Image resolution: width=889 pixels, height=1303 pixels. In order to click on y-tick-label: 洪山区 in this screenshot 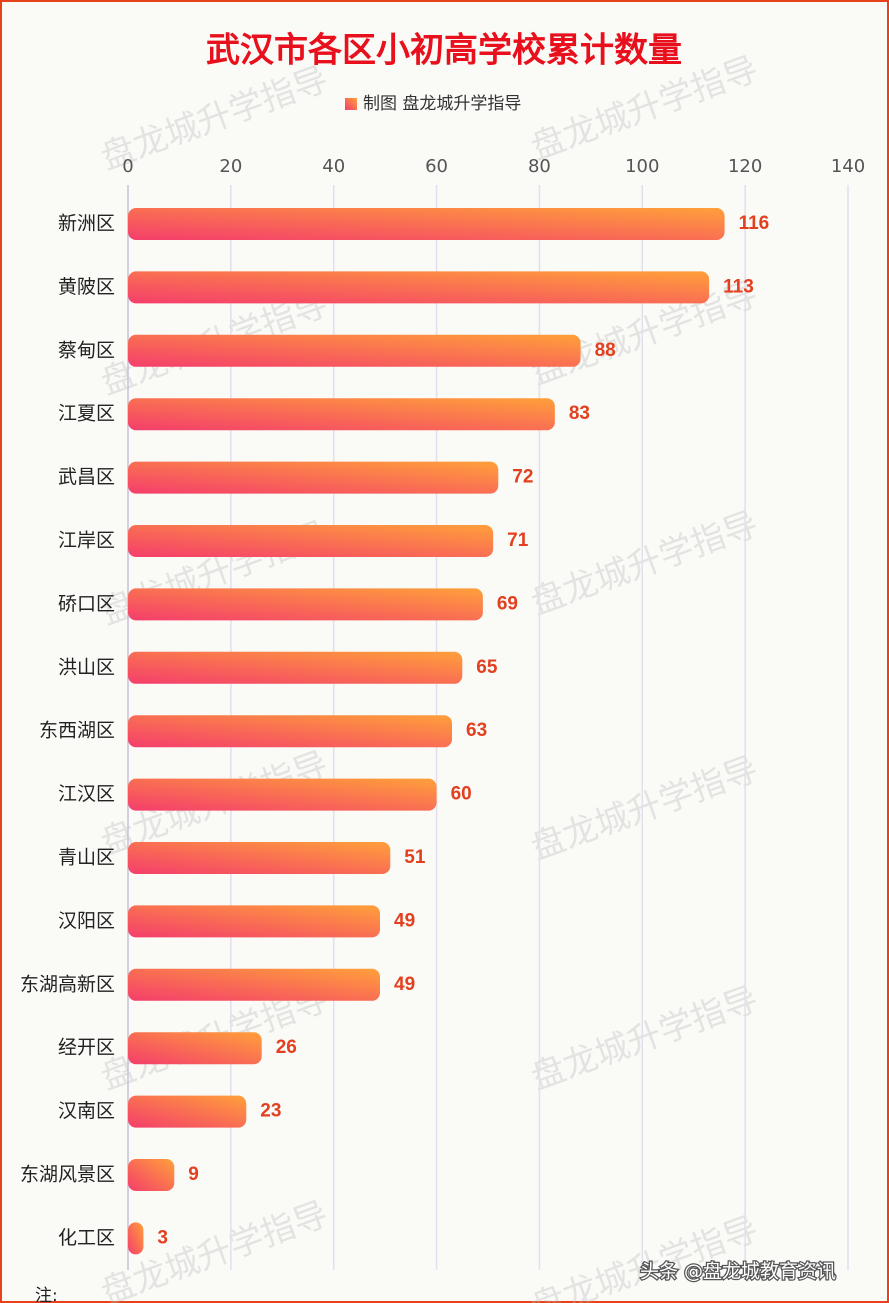, I will do `click(86, 667)`.